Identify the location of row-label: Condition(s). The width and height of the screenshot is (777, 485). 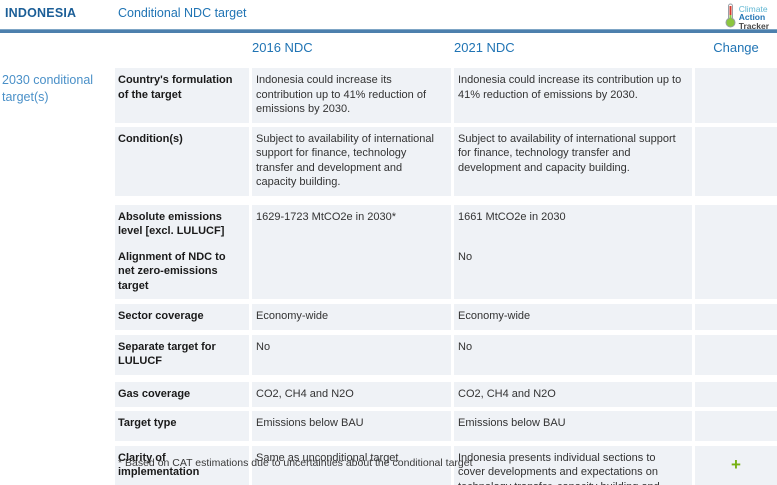
(182, 161).